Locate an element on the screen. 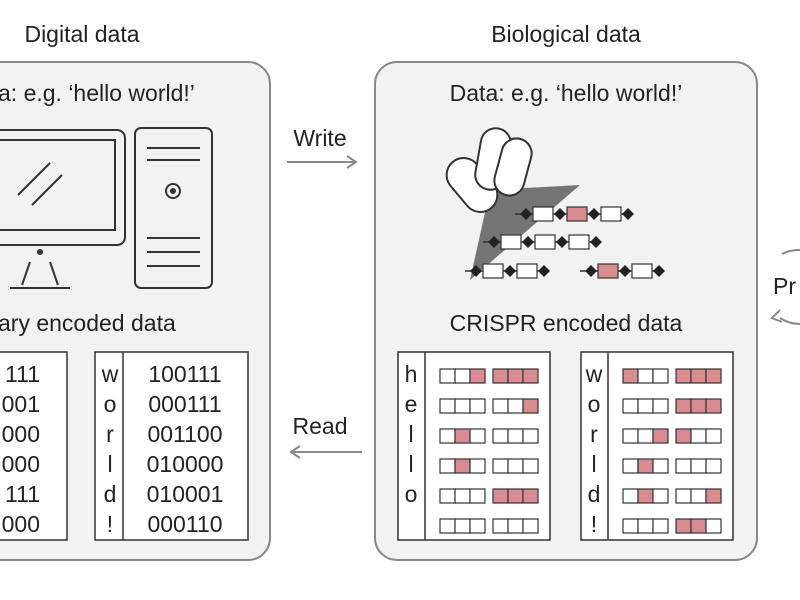 This screenshot has width=800, height=600. binary-code: 000111 is located at coordinates (184, 404).